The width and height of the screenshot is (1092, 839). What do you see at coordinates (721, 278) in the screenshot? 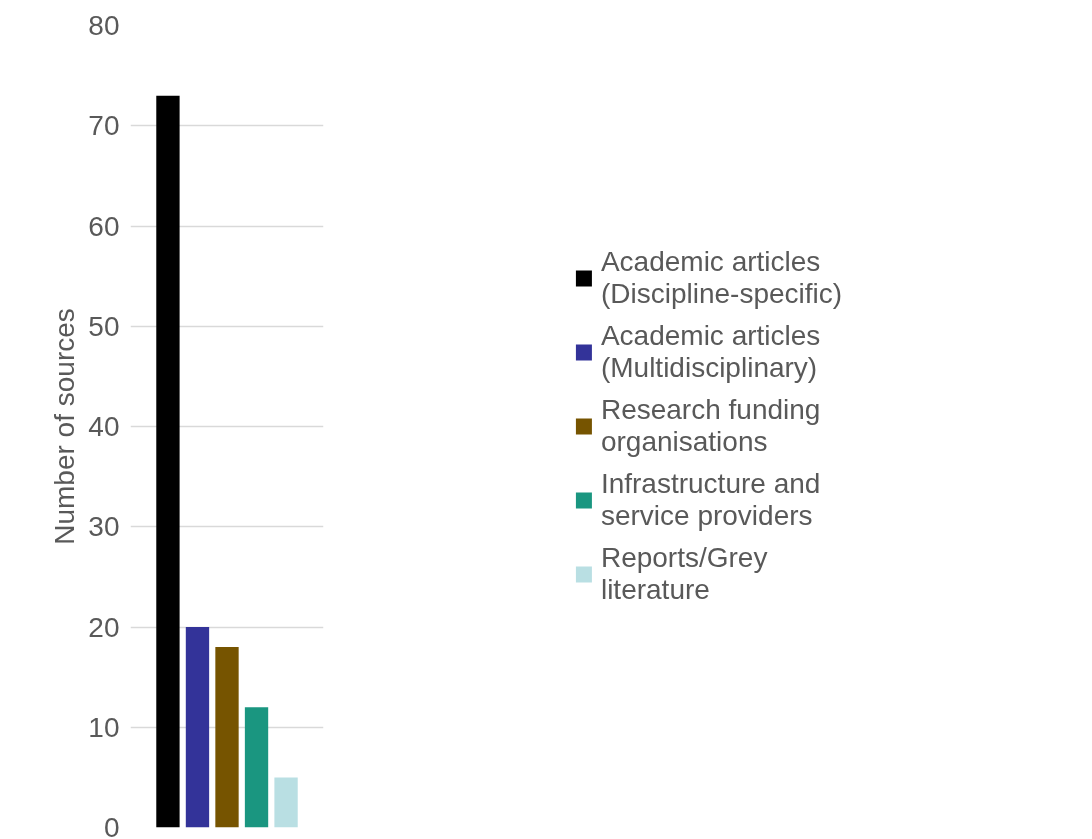
I see `legend-label: Academic articles (Discipline-specific)` at bounding box center [721, 278].